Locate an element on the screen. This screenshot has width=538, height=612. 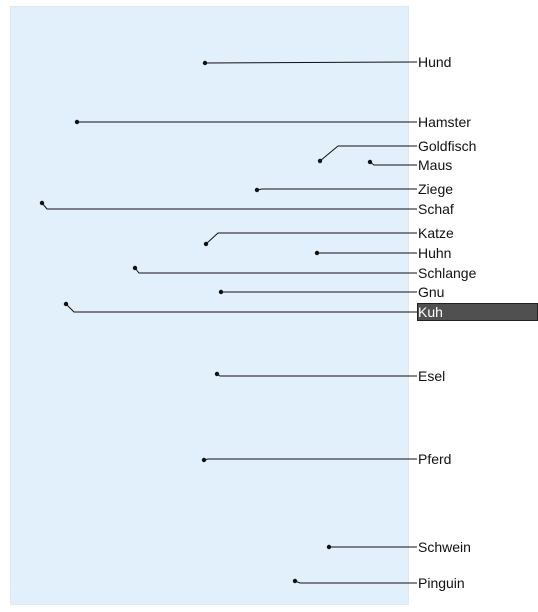
leader-line-esel is located at coordinates (316, 375).